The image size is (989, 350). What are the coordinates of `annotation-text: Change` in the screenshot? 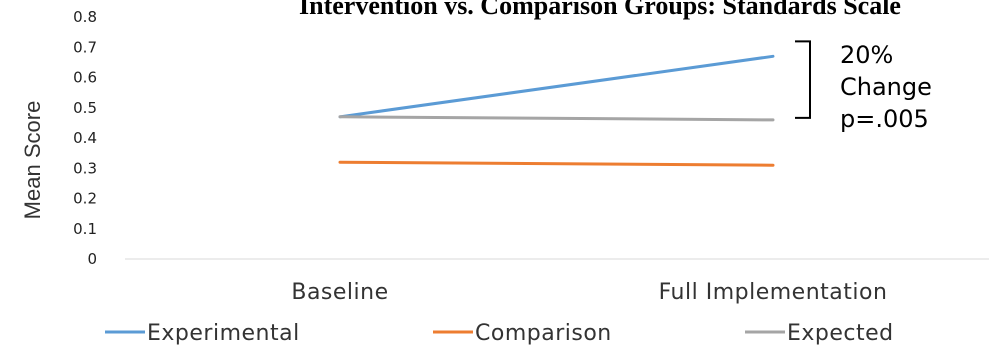 It's located at (886, 87).